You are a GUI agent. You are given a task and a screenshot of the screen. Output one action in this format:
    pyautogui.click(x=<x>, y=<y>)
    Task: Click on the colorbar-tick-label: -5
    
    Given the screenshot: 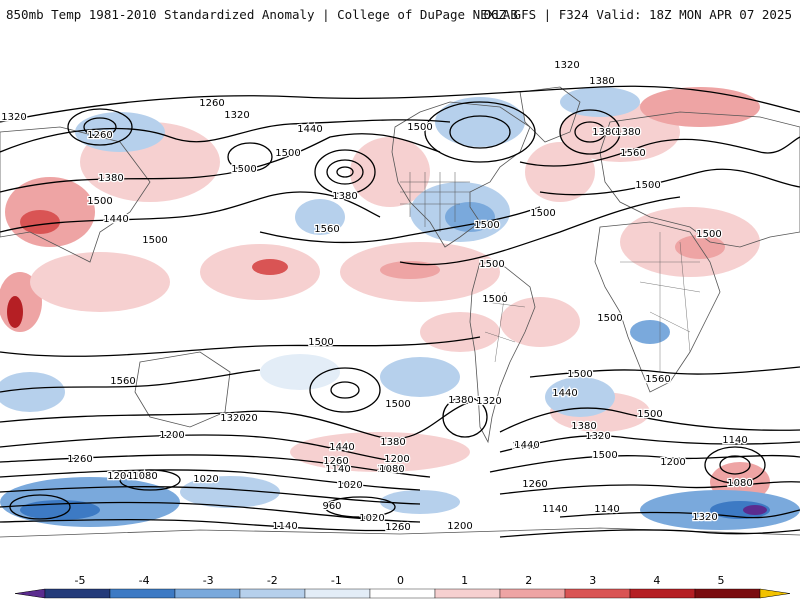 What is the action you would take?
    pyautogui.click(x=80, y=580)
    